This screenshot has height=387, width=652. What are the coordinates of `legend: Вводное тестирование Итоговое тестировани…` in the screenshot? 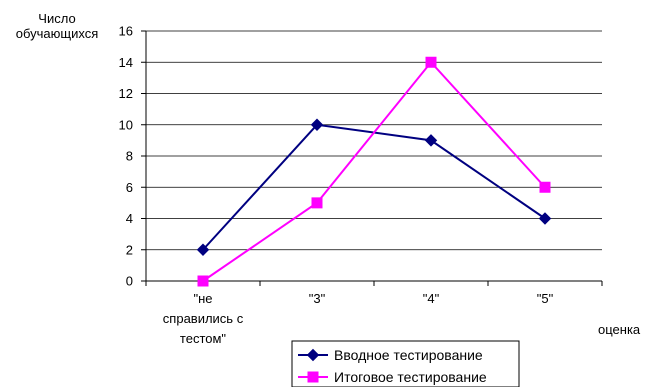 It's located at (405, 363).